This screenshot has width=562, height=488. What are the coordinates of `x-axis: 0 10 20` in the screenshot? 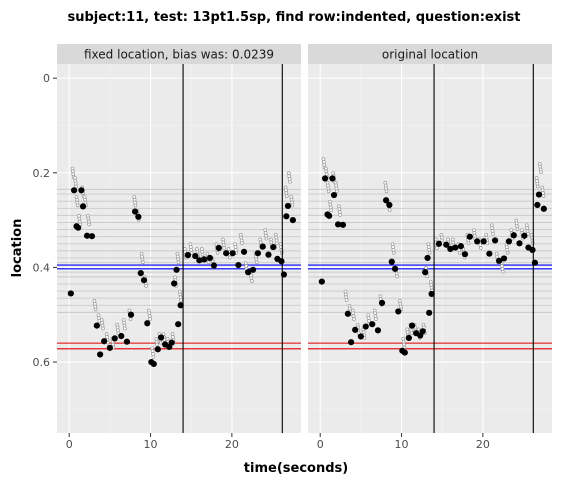 It's located at (403, 442).